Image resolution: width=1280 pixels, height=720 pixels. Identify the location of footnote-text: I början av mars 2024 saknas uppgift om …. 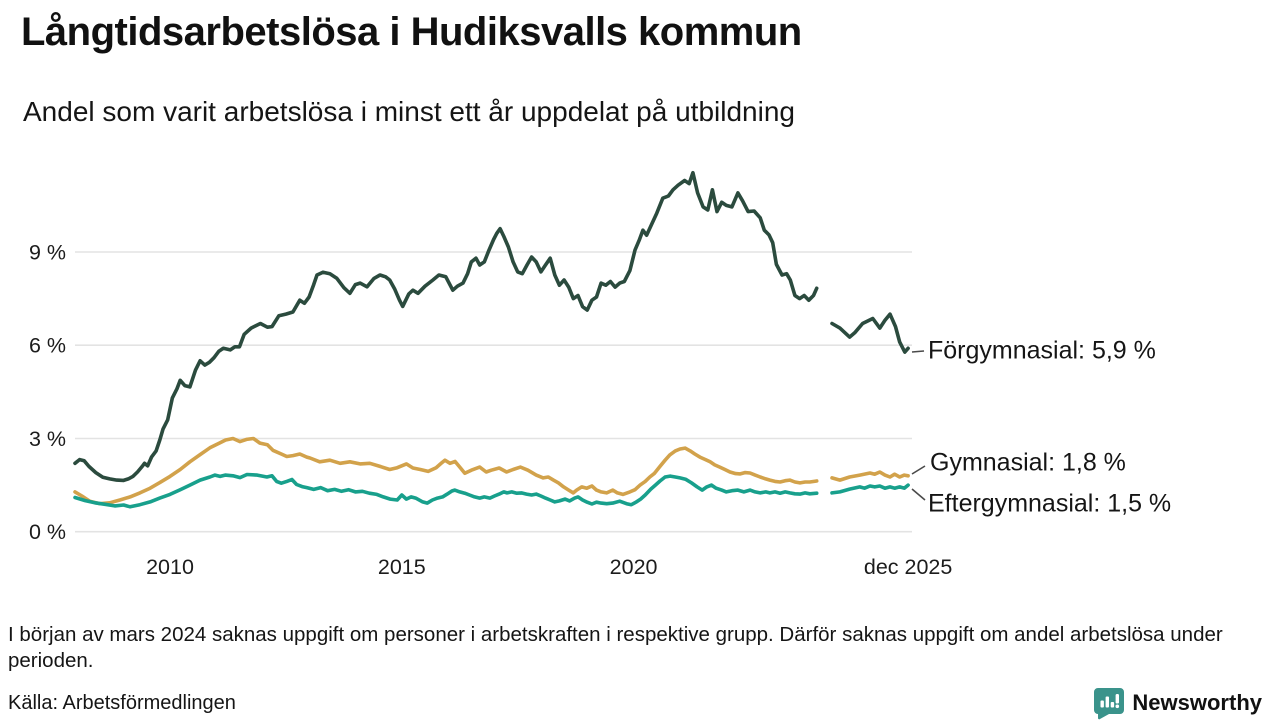
(615, 647).